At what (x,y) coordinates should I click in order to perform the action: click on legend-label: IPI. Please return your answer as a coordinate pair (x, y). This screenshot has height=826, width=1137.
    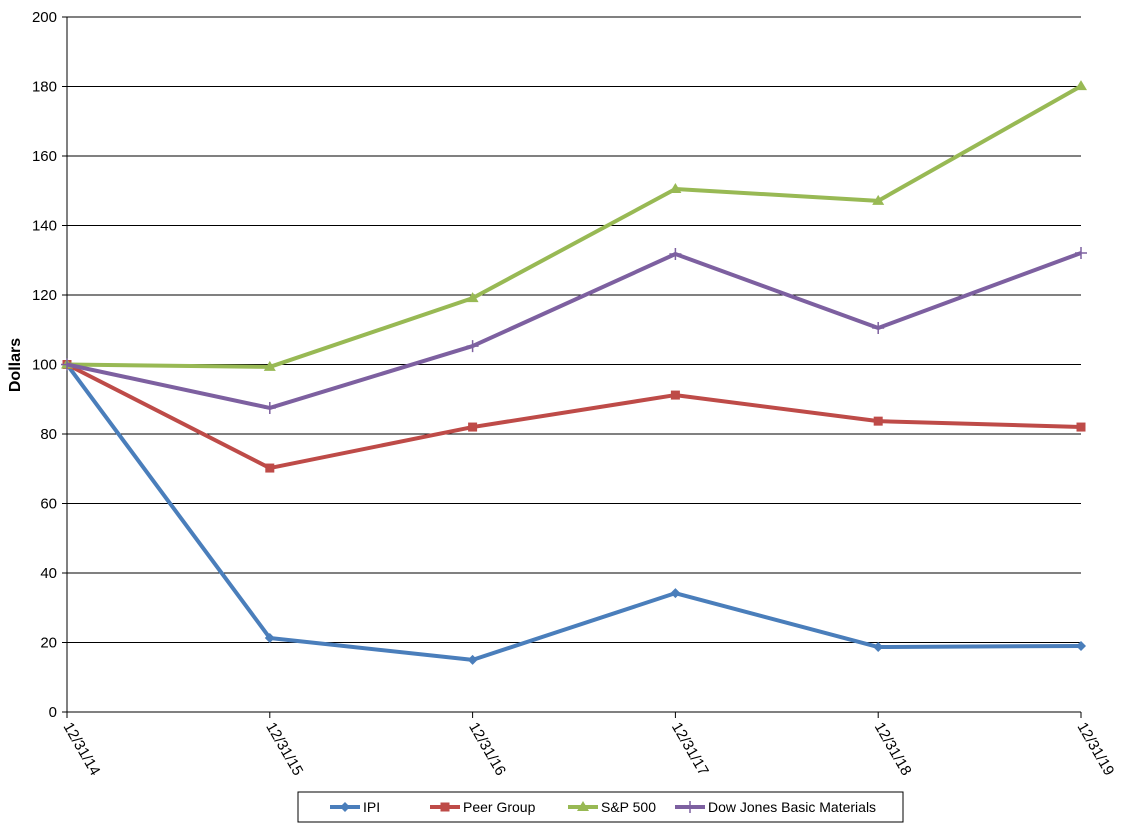
    Looking at the image, I should click on (371, 807).